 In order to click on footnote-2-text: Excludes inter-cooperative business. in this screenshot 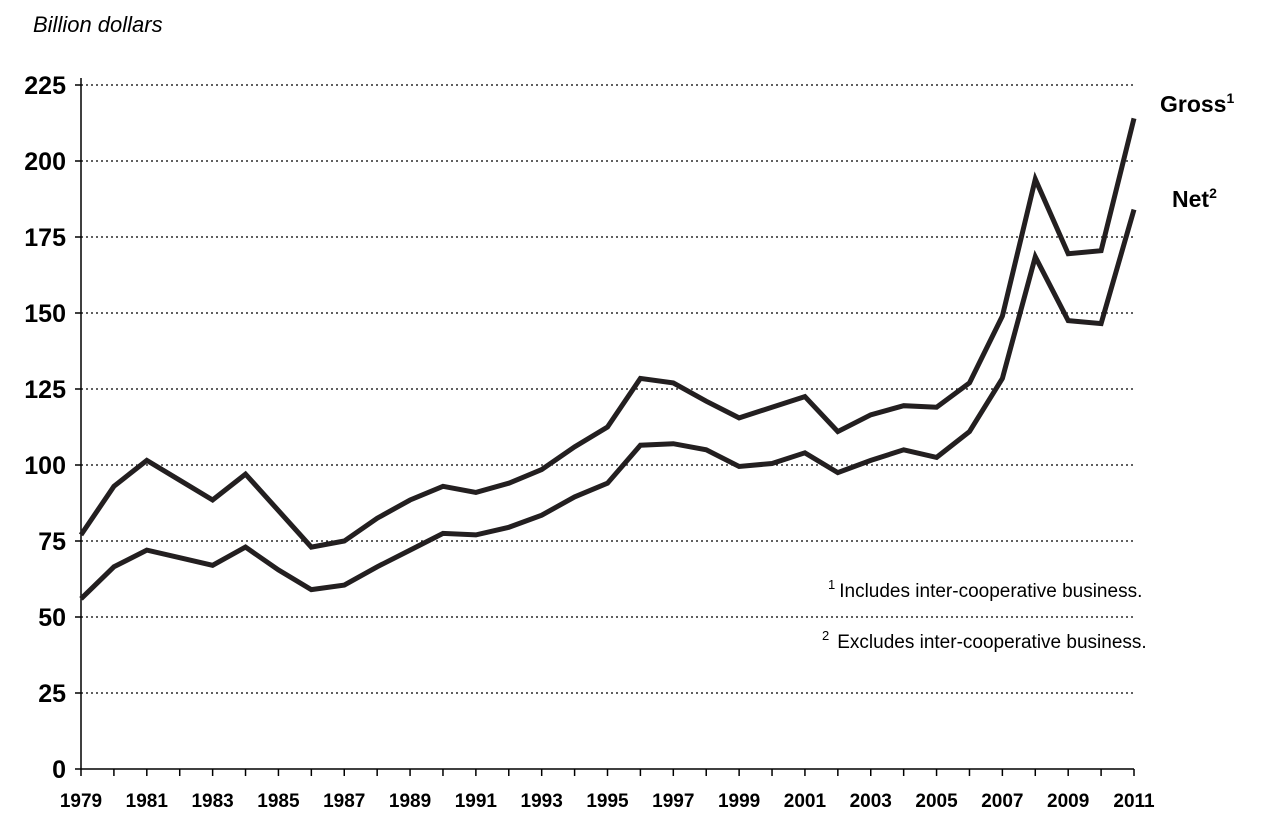, I will do `click(991, 642)`.